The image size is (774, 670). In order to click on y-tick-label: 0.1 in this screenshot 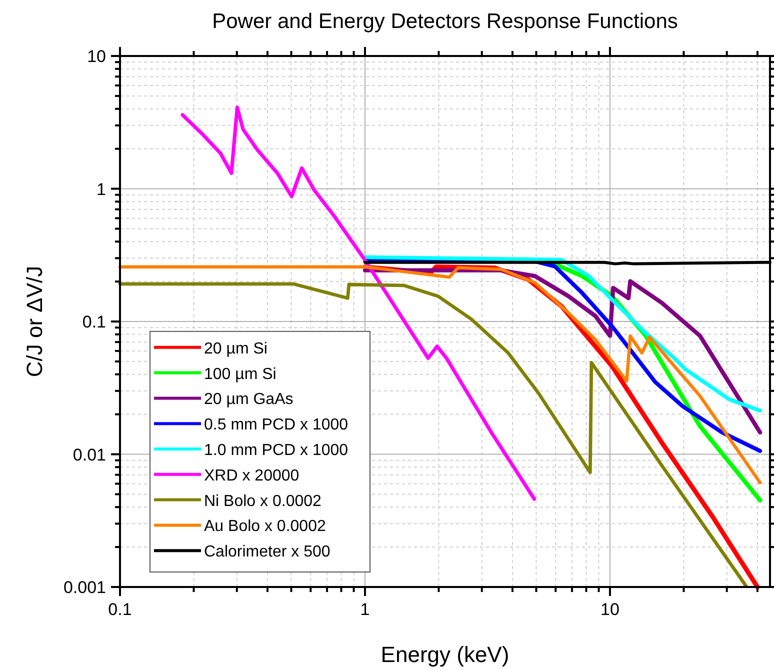, I will do `click(94, 322)`.